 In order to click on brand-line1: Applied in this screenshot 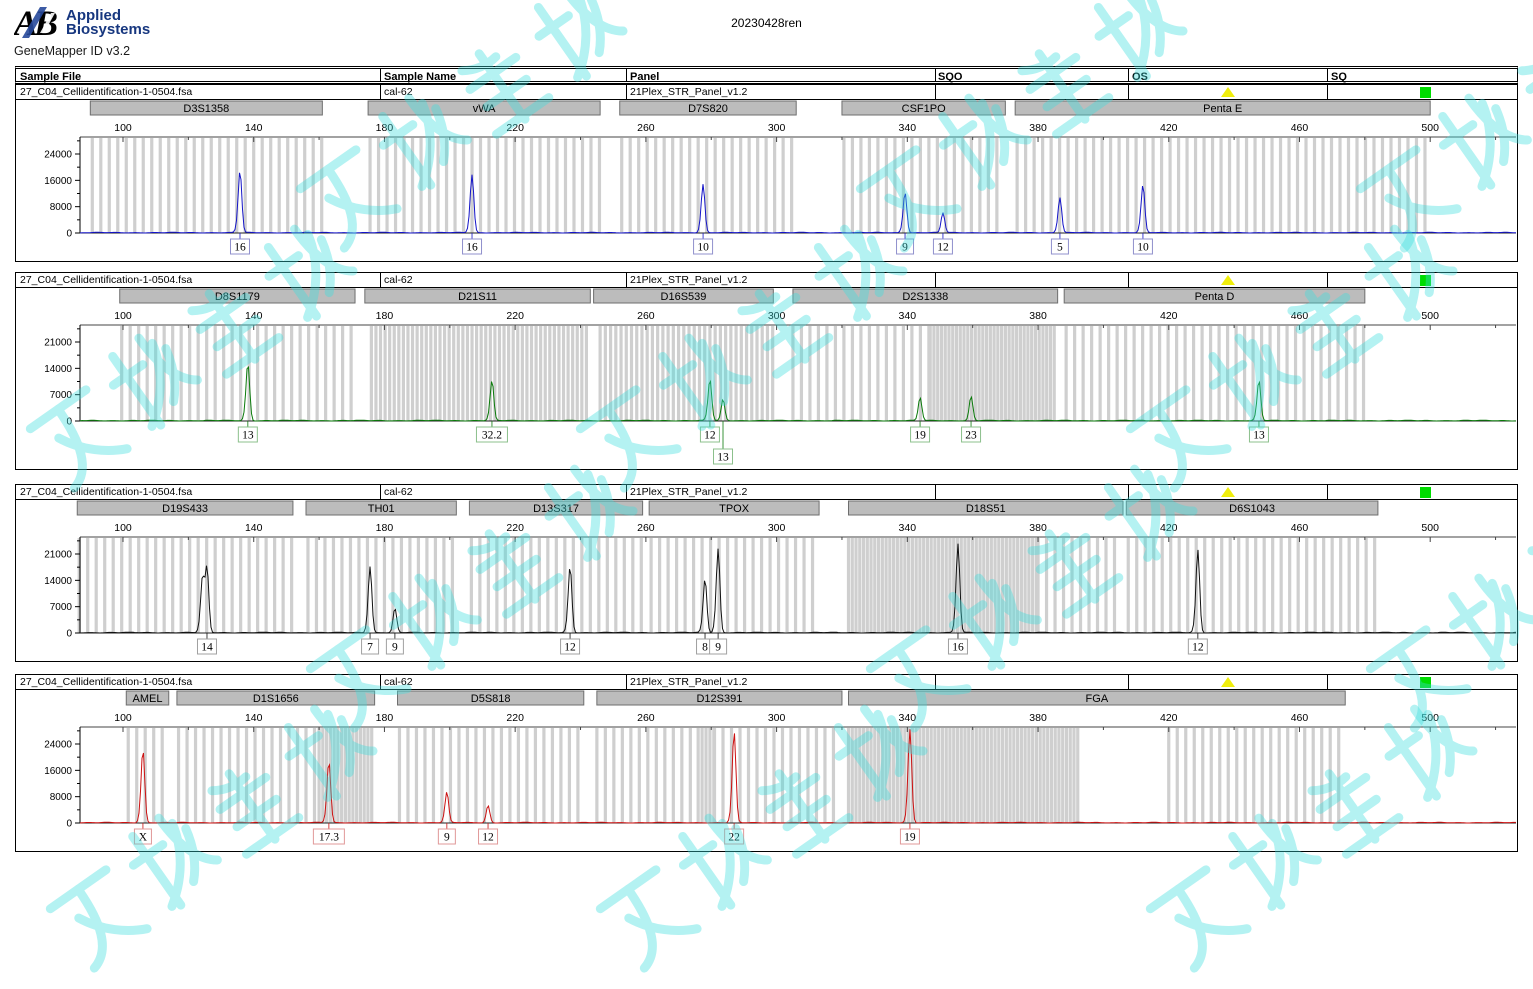, I will do `click(93, 15)`.